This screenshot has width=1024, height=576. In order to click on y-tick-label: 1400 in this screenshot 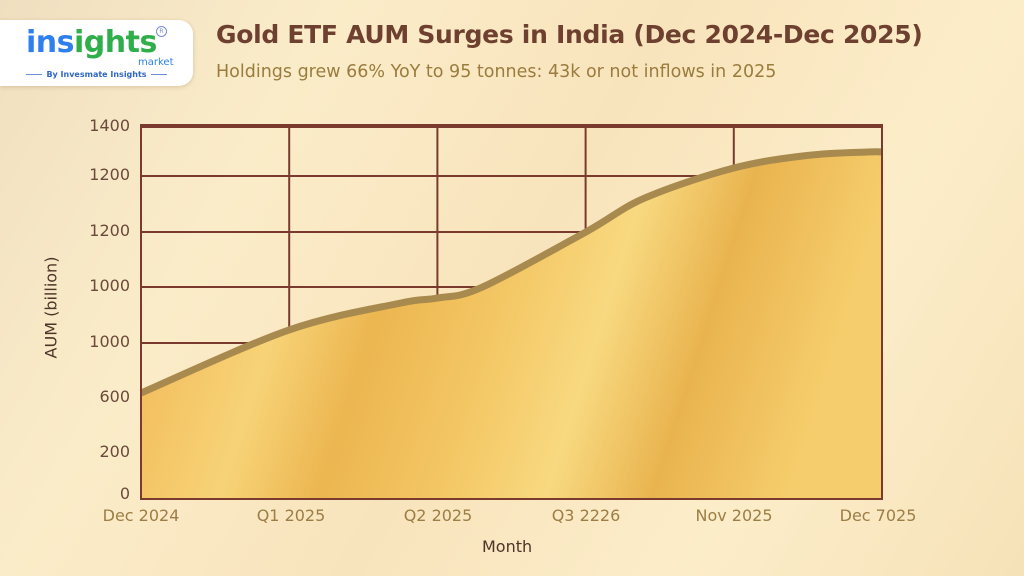, I will do `click(109, 125)`.